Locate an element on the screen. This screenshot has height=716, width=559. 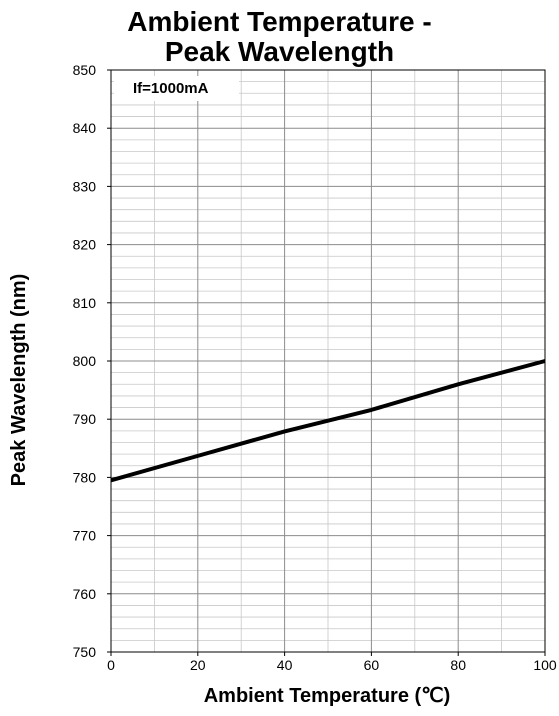
y-tick-label: 840 is located at coordinates (85, 128).